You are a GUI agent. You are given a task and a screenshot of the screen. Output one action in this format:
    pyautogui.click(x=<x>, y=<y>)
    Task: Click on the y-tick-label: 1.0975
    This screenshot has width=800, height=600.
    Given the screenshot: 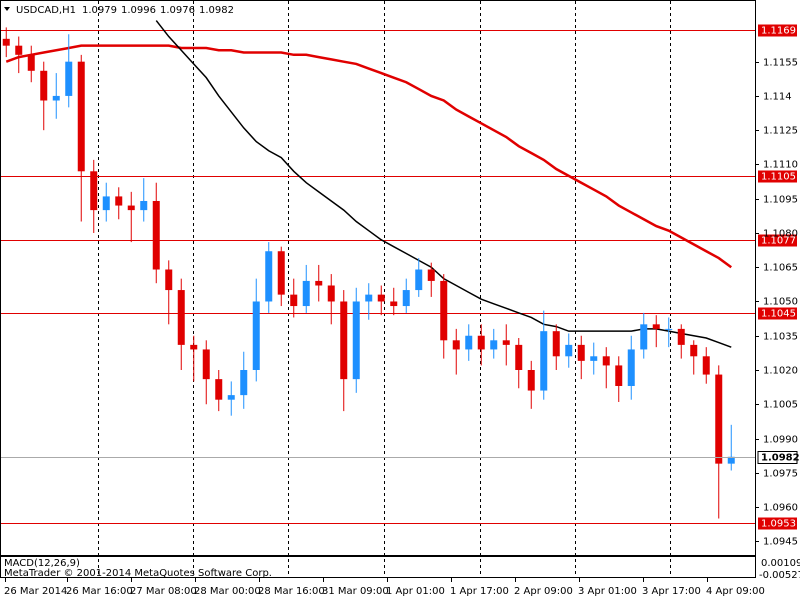 What is the action you would take?
    pyautogui.click(x=780, y=474)
    